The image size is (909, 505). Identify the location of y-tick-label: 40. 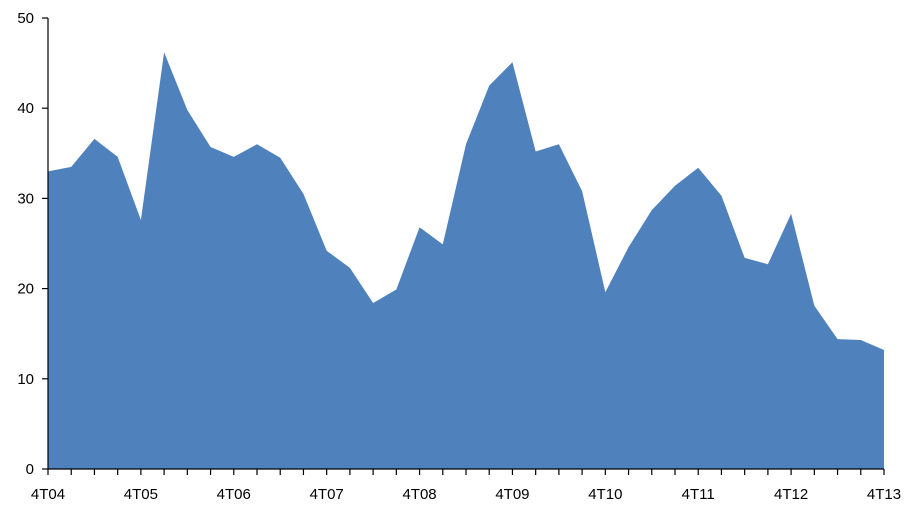
(25, 108).